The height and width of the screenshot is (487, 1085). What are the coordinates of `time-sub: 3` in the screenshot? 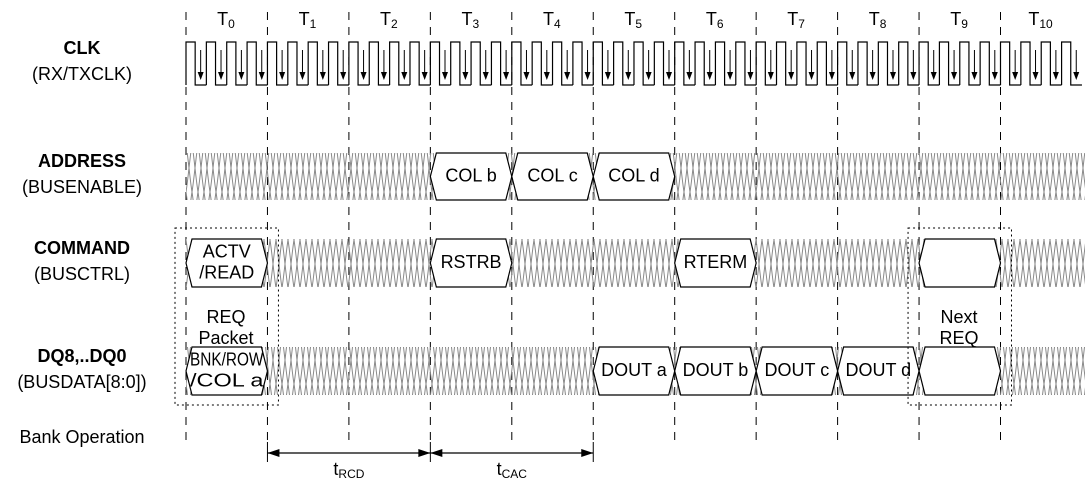 It's located at (476, 24).